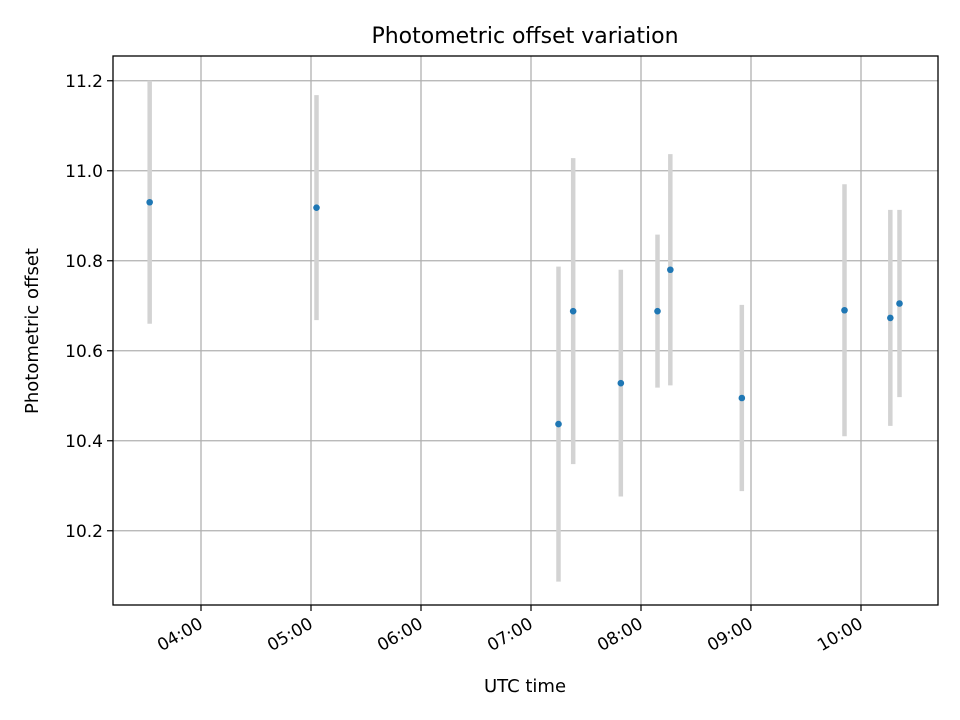 The width and height of the screenshot is (960, 720). Describe the element at coordinates (84, 262) in the screenshot. I see `y-tick-label: 10.8` at that location.